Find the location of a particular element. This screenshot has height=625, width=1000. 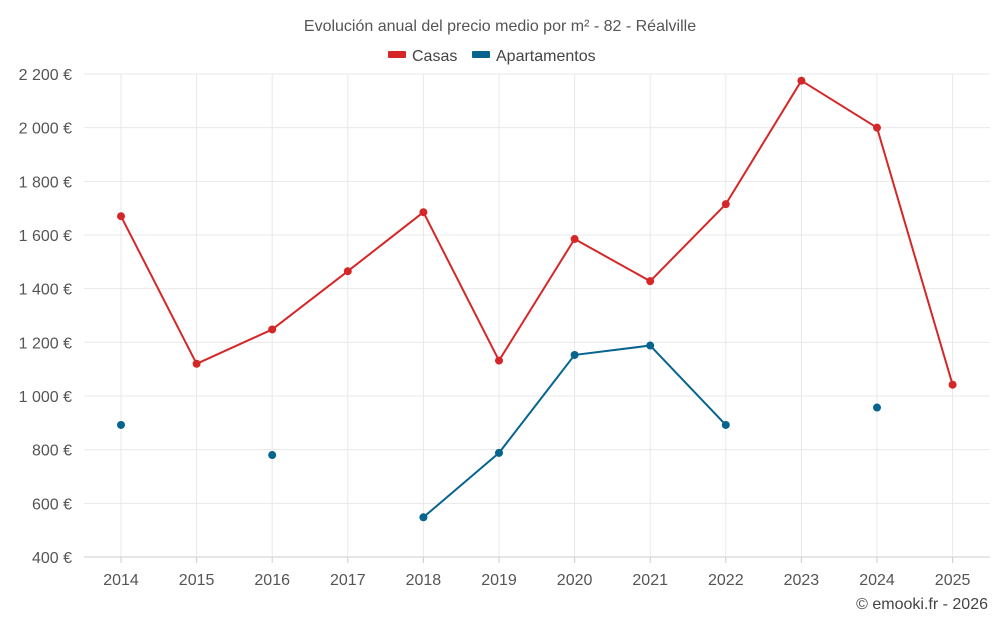

data-point-apartamentos-2018 is located at coordinates (423, 517).